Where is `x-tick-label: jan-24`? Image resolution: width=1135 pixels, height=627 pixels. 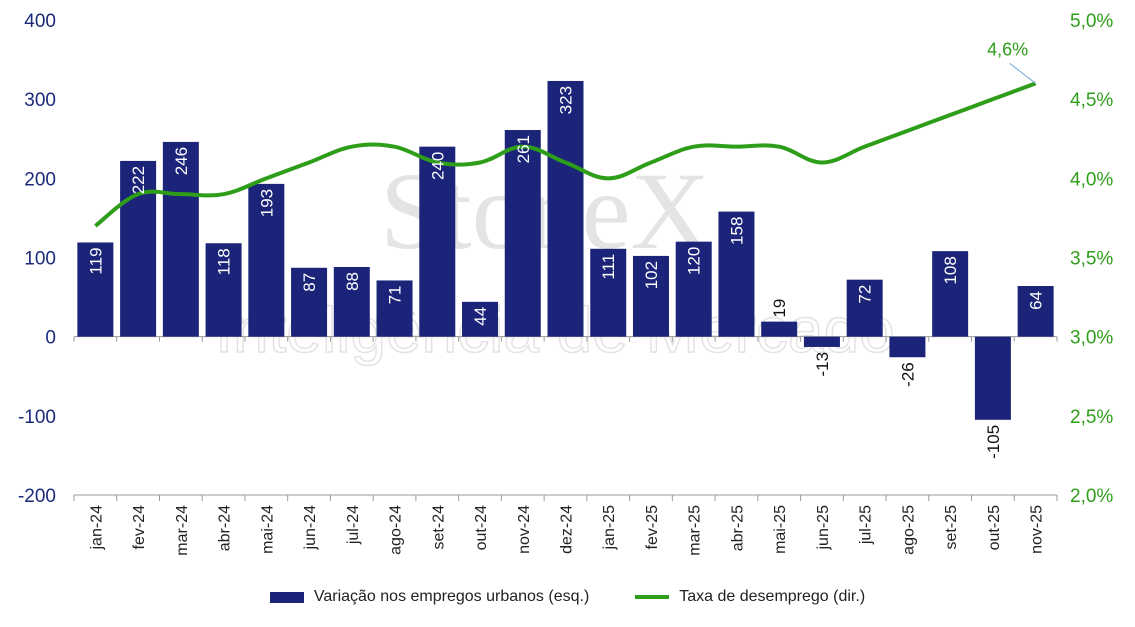 x-tick-label: jan-24 is located at coordinates (96, 528).